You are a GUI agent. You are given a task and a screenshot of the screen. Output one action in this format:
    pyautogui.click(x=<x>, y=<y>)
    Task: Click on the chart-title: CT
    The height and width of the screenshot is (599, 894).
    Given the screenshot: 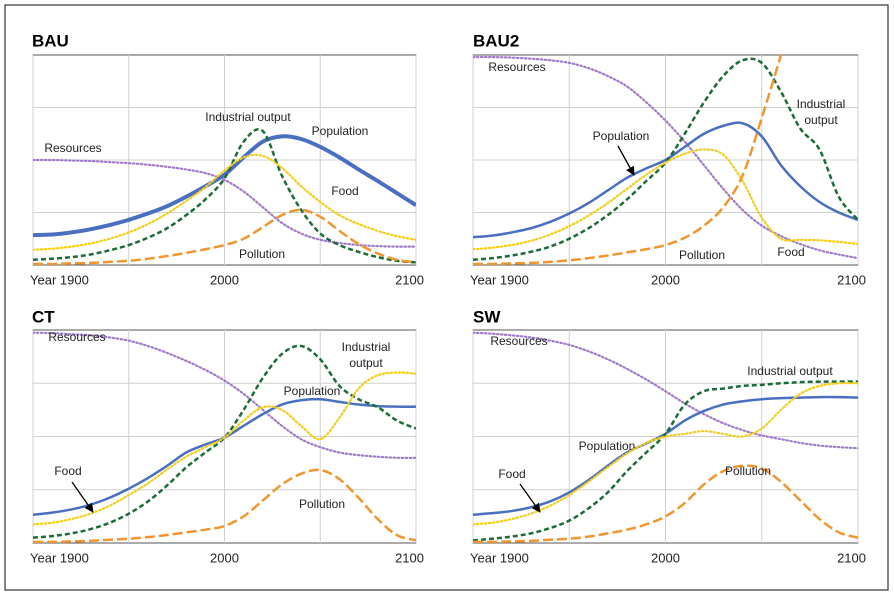 What is the action you would take?
    pyautogui.click(x=43, y=316)
    